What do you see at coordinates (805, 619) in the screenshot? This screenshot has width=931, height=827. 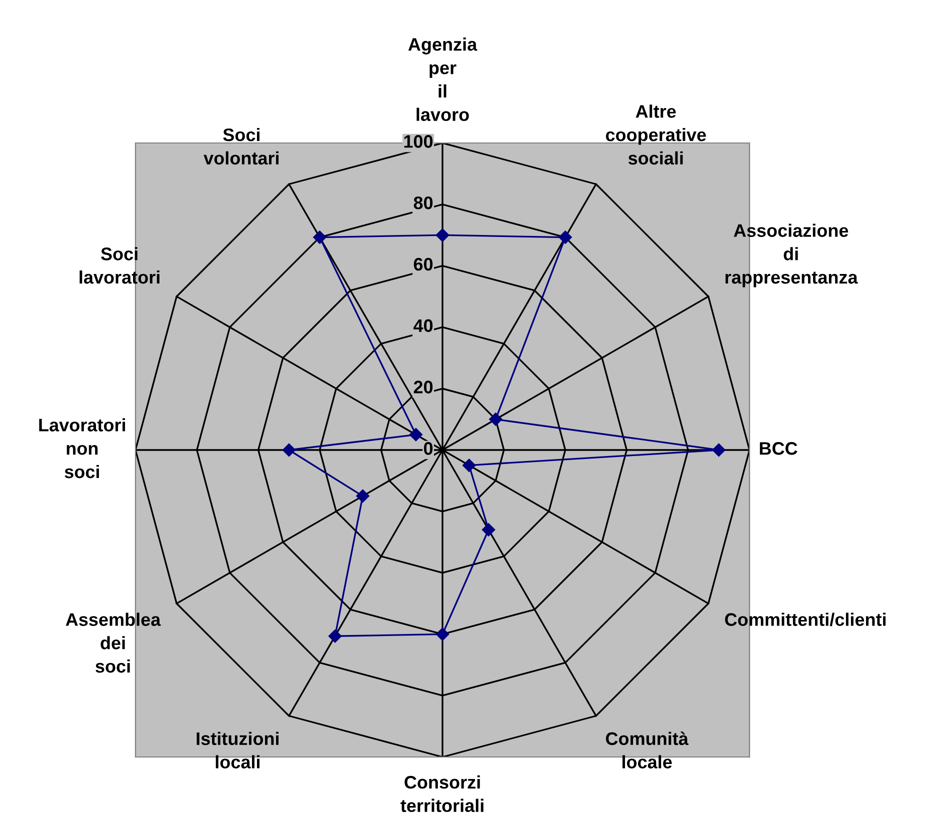 I see `spoke-label: Committenti/clienti` at bounding box center [805, 619].